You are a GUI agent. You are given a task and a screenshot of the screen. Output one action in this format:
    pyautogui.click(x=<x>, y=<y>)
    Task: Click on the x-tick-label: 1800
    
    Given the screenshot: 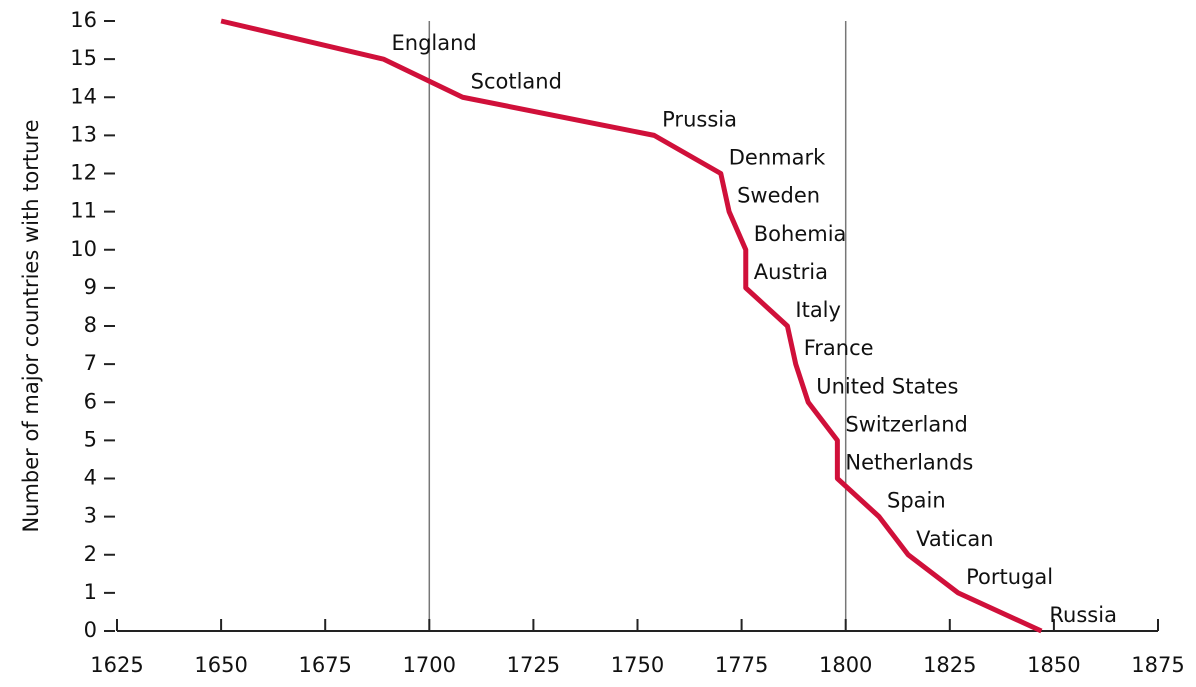 What is the action you would take?
    pyautogui.click(x=845, y=665)
    